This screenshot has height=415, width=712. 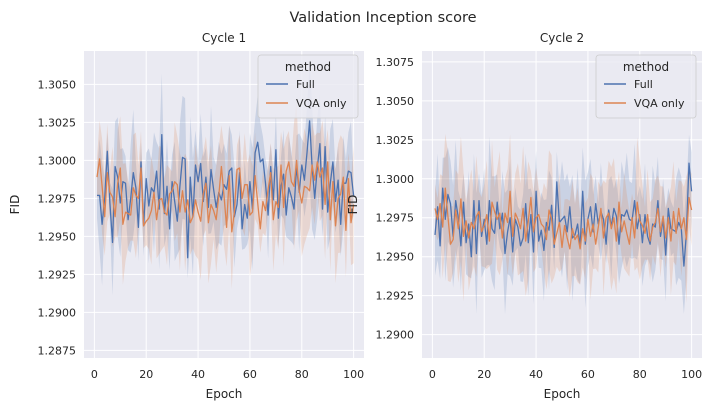 What do you see at coordinates (382, 18) in the screenshot?
I see `figure-title: Validation Inception score` at bounding box center [382, 18].